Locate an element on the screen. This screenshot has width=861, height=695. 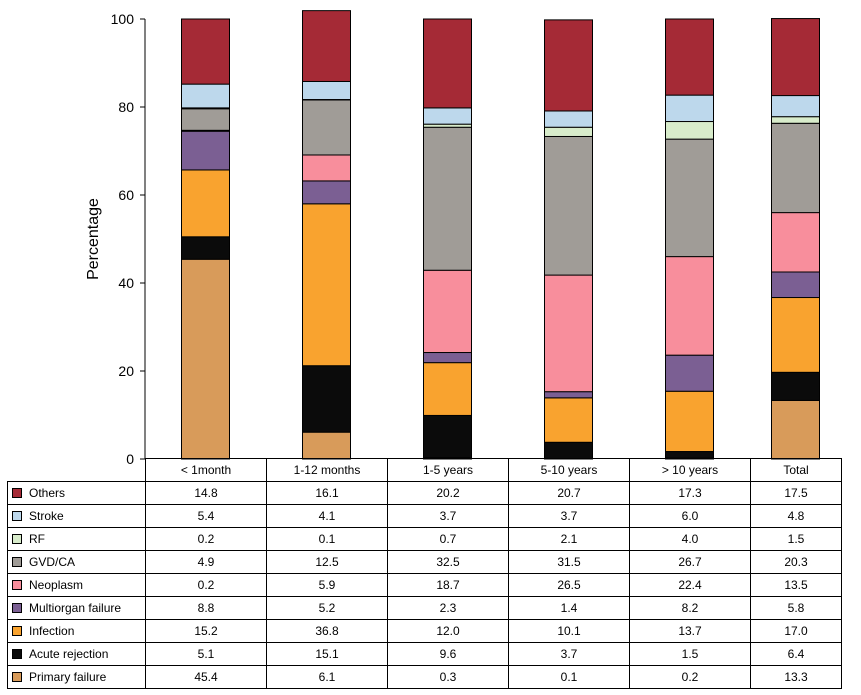
legend-cell: Neoplasm is located at coordinates (76, 585).